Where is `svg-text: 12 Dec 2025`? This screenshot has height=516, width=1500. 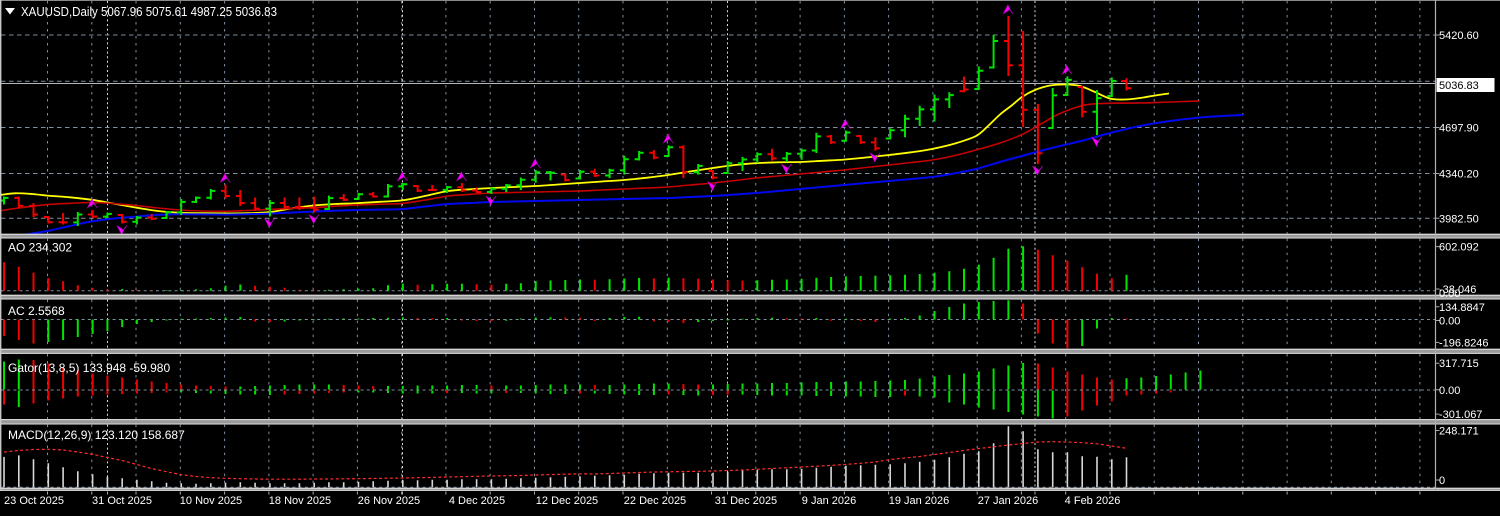 svg-text: 12 Dec 2025 is located at coordinates (567, 501).